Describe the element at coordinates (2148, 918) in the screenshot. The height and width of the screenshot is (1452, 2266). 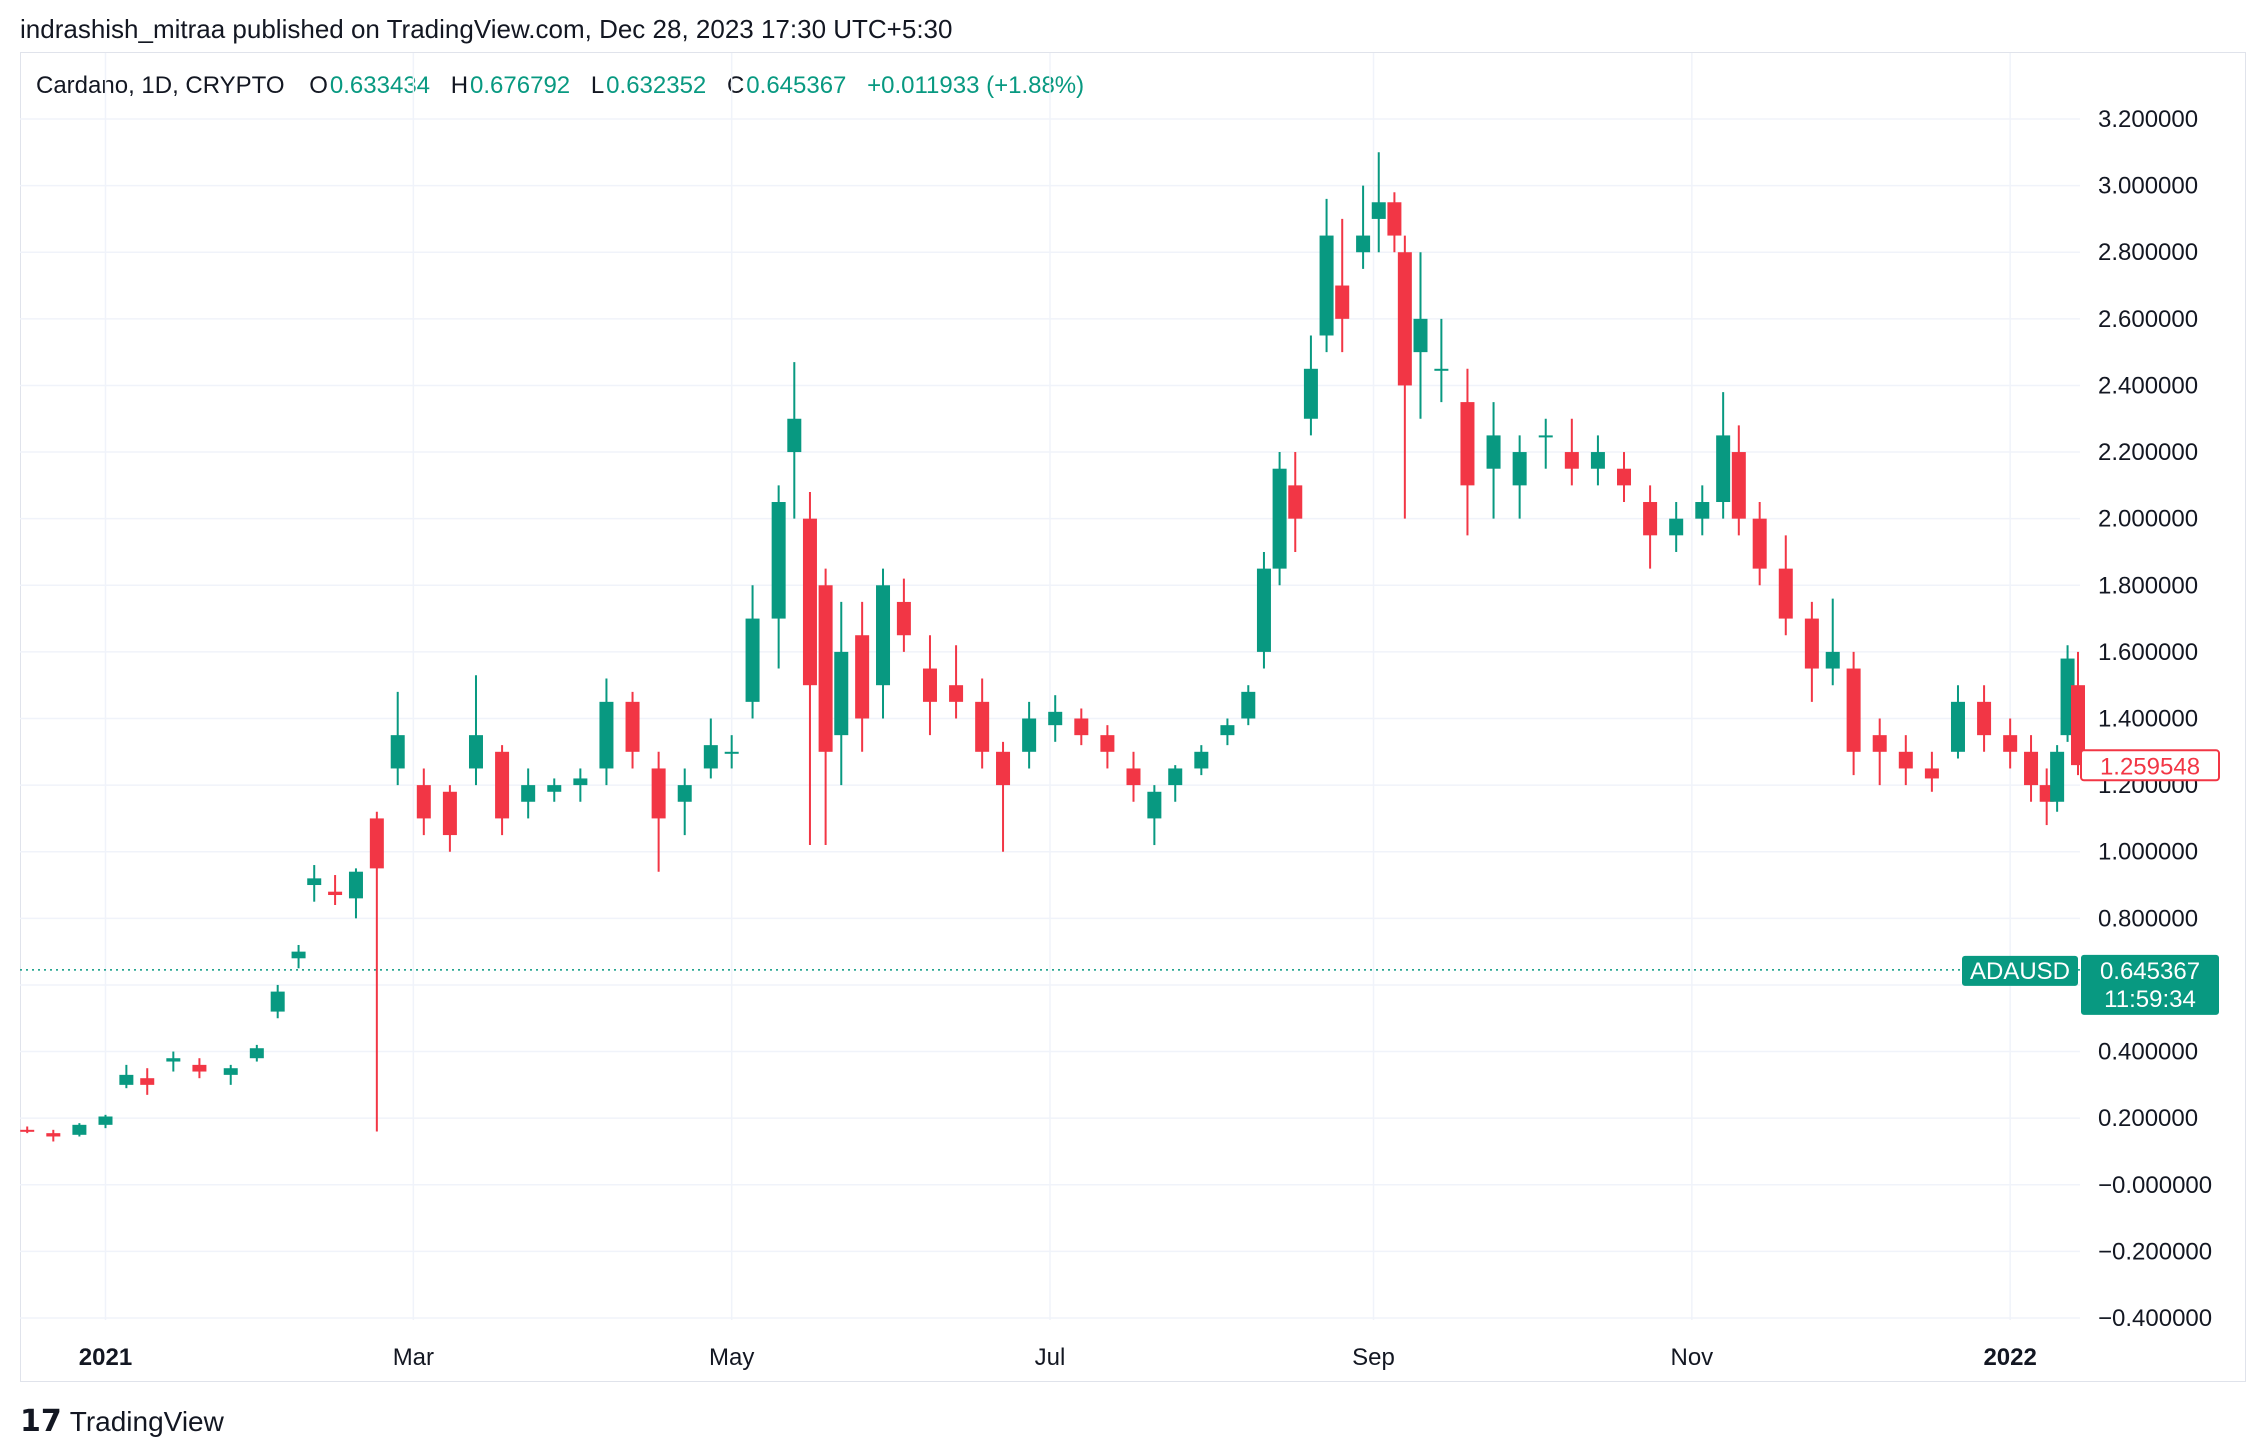
I see `price-tick-label: 0.800000` at that location.